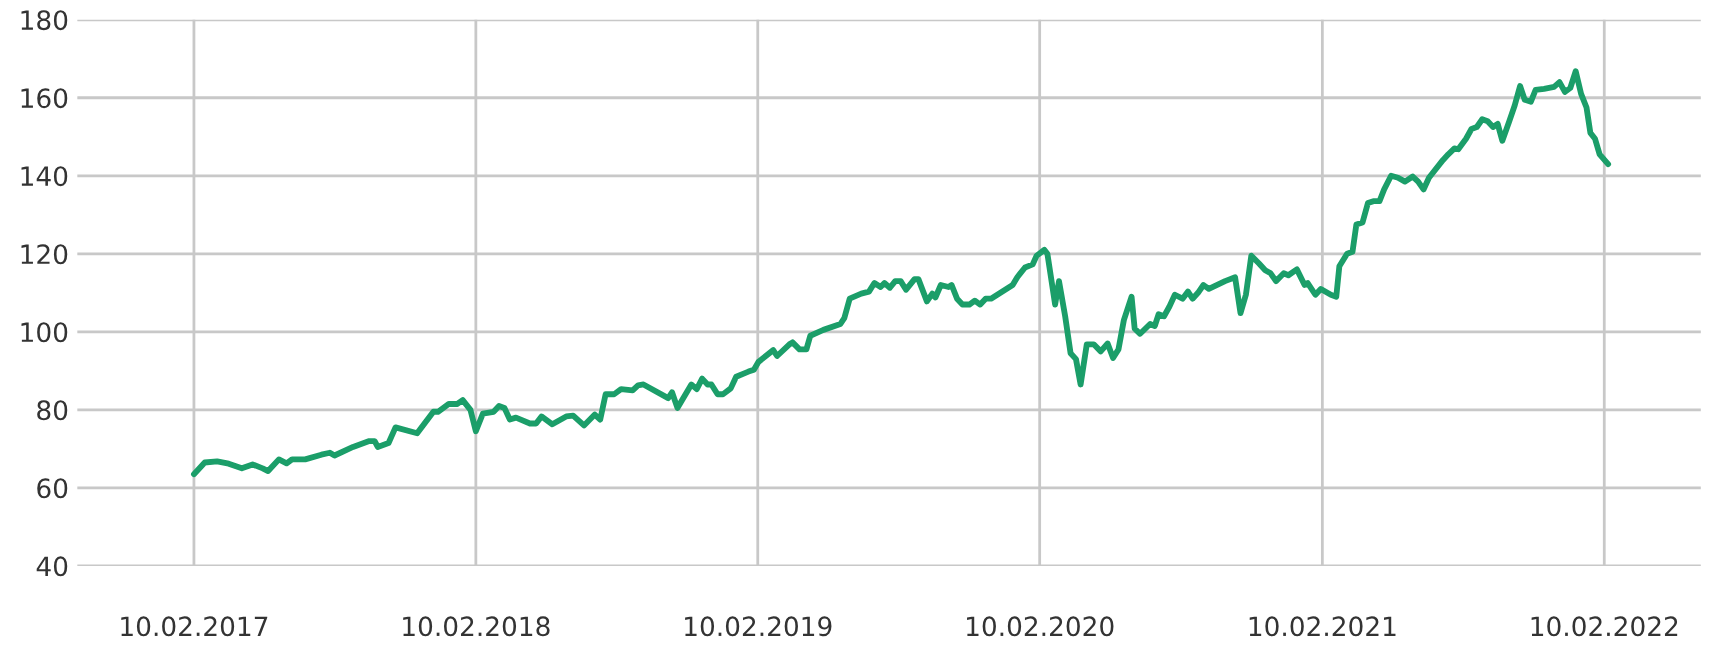 This screenshot has width=1718, height=658. Describe the element at coordinates (1322, 626) in the screenshot. I see `x-tick-label: 10.02.2021` at that location.